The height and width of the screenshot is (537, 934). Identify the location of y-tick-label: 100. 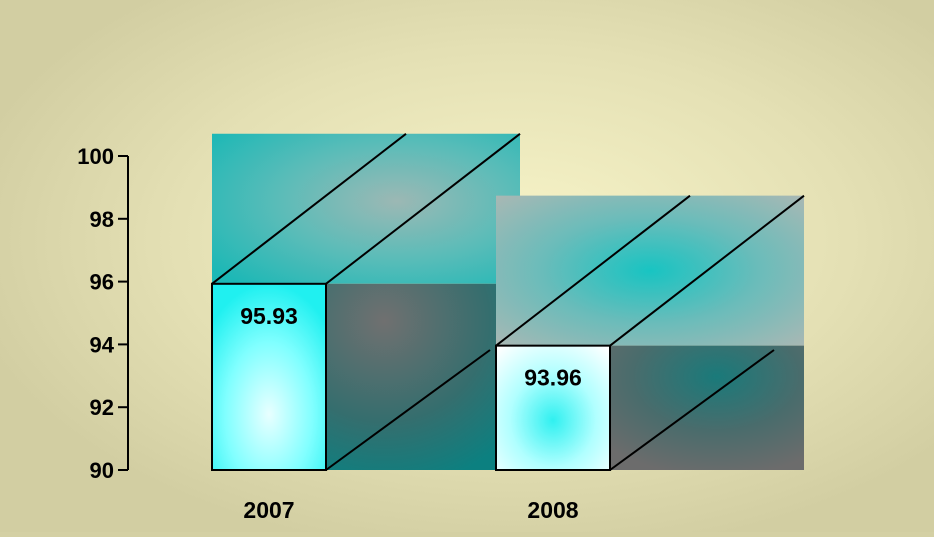
(95, 156).